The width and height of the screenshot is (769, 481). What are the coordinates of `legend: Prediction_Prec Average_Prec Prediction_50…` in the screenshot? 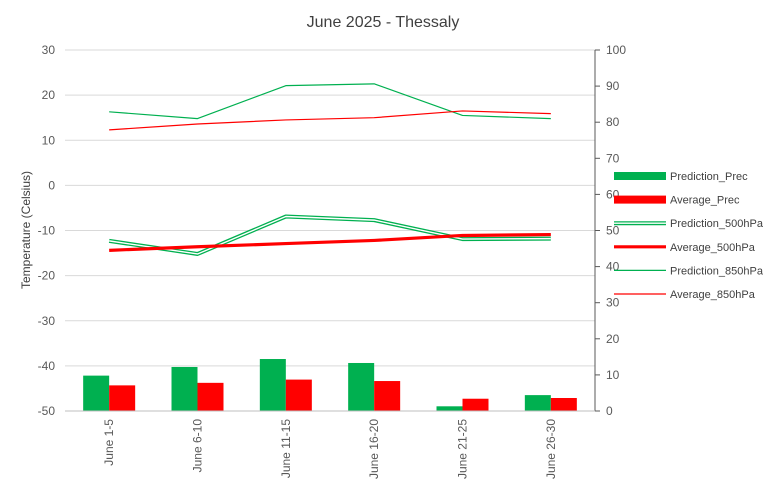 It's located at (689, 236).